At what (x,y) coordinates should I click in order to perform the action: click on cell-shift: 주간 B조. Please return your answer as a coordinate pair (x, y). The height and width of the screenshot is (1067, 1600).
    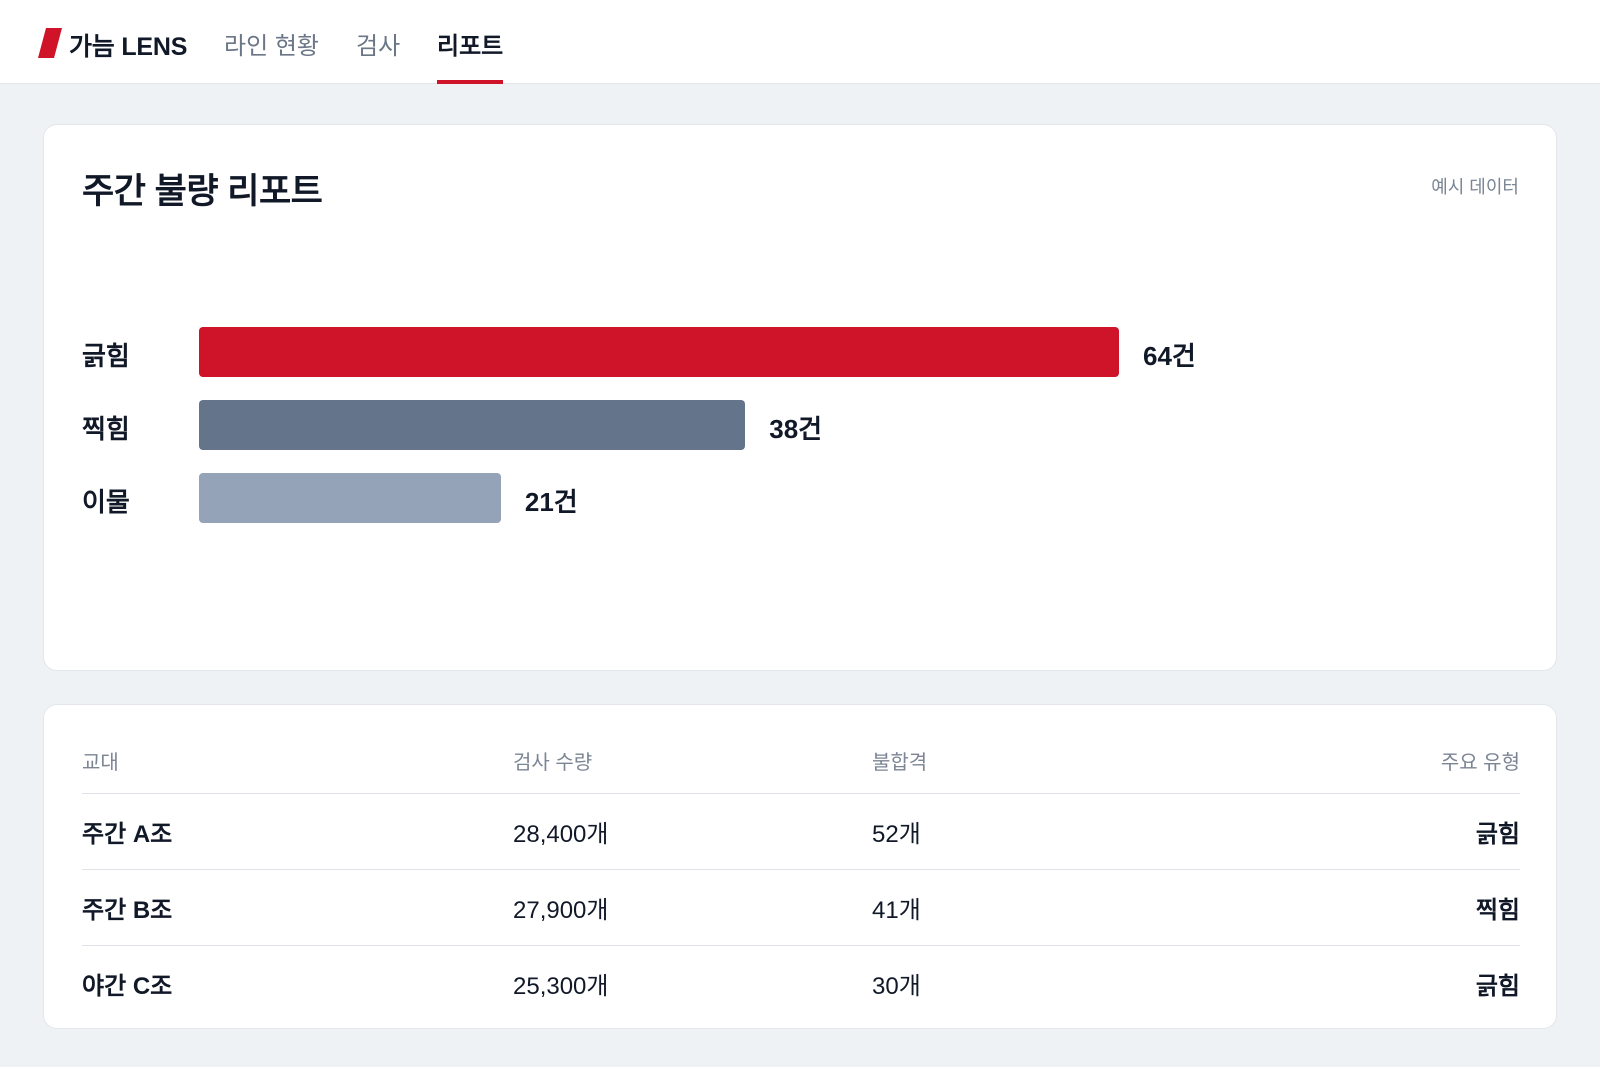
    Looking at the image, I should click on (297, 907).